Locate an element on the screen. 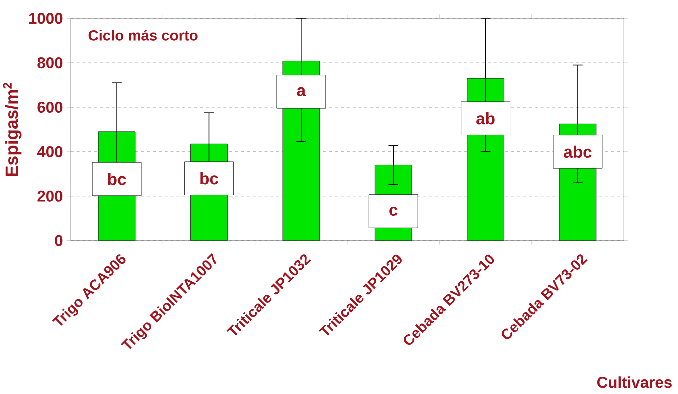 Image resolution: width=678 pixels, height=394 pixels. y-tick-label: 200 is located at coordinates (50, 196).